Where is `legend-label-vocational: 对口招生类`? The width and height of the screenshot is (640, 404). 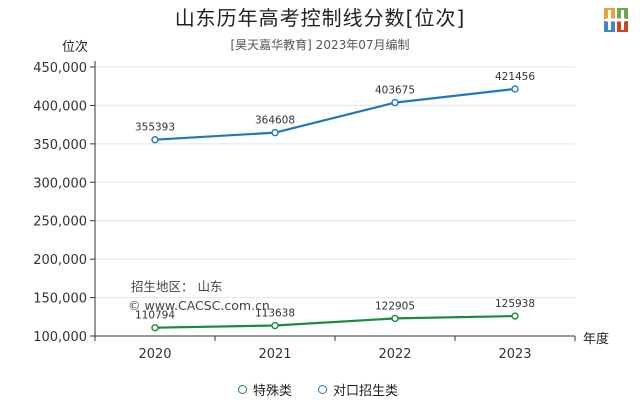 legend-label-vocational: 对口招生类 is located at coordinates (366, 391).